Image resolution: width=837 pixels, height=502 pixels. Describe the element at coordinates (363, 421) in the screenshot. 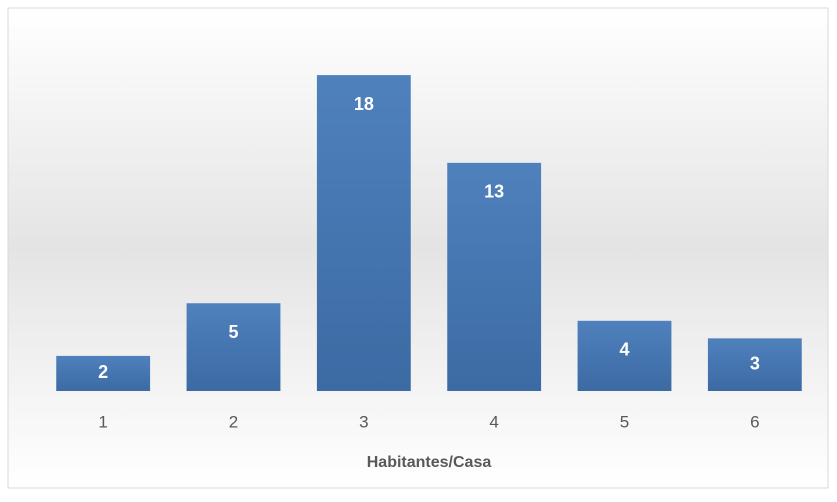

I see `x-tick-label: 3` at that location.